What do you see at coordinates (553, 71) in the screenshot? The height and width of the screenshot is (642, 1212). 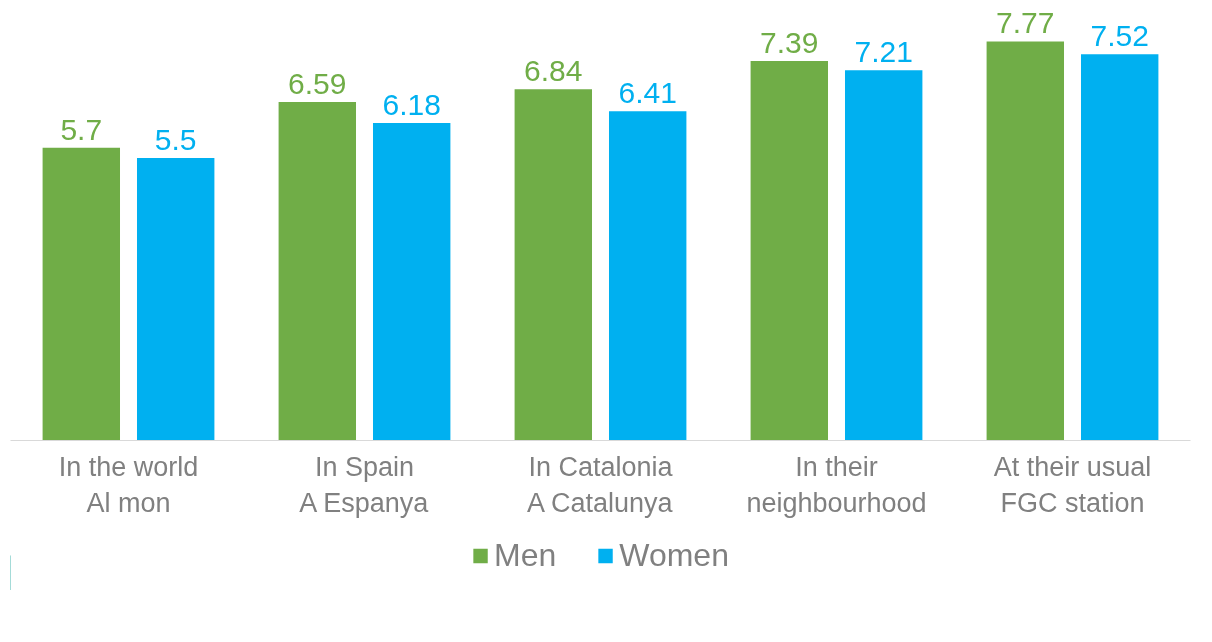 I see `data-label: 6.84` at bounding box center [553, 71].